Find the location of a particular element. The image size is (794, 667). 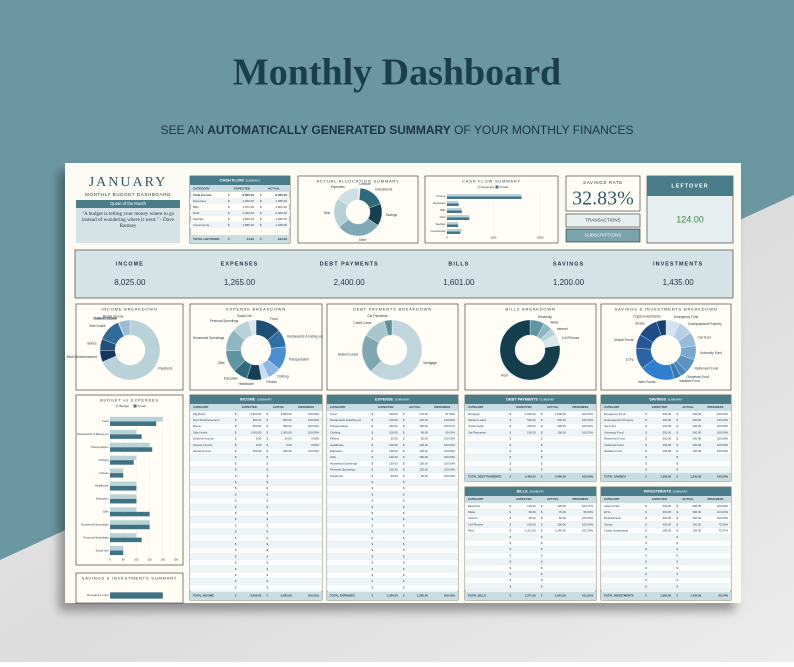

cell: 500.00 is located at coordinates (257, 426).